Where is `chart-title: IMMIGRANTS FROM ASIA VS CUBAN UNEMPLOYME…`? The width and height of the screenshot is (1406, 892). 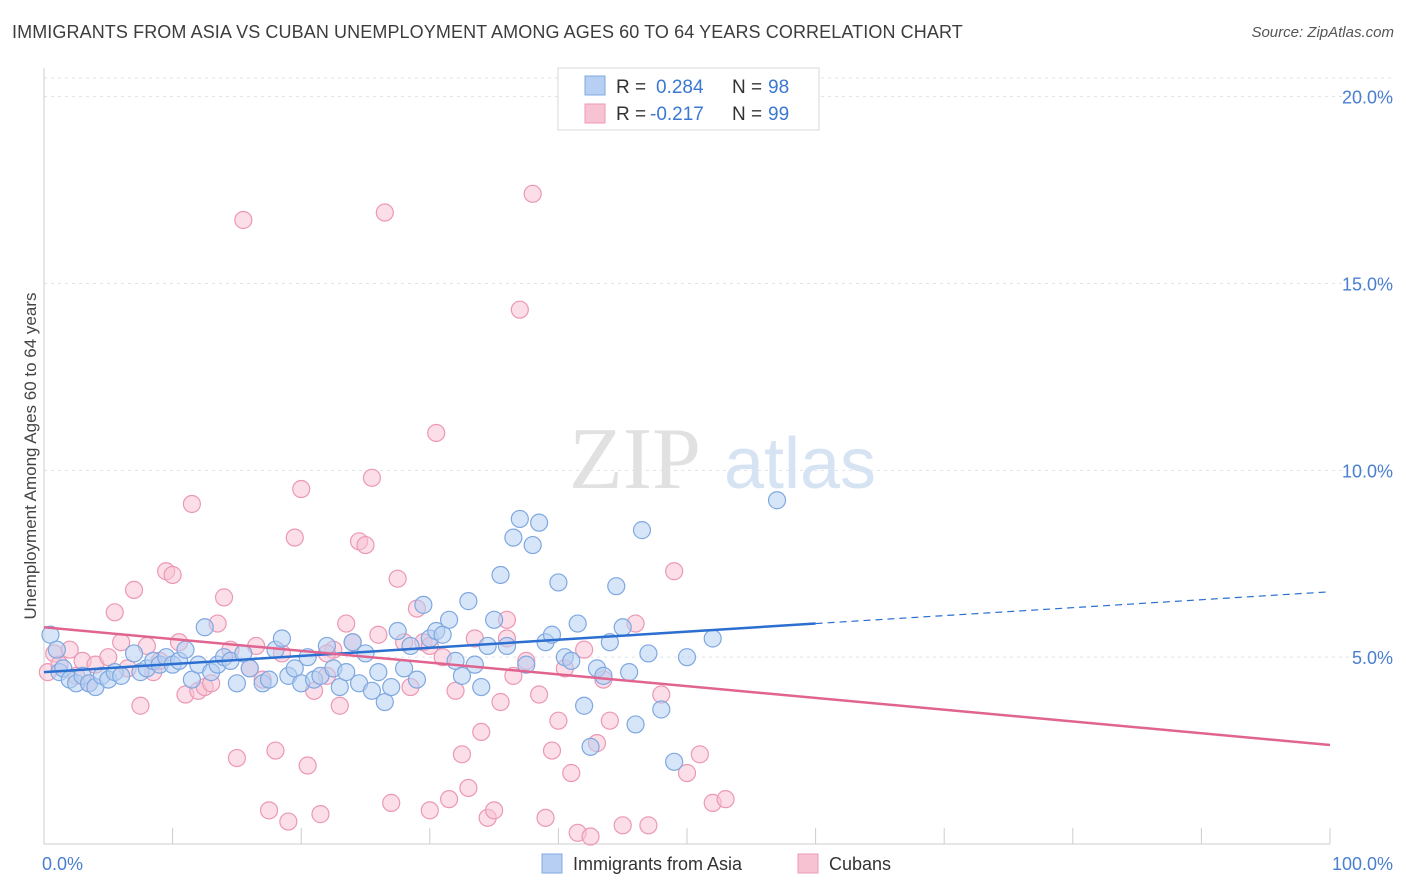 chart-title: IMMIGRANTS FROM ASIA VS CUBAN UNEMPLOYME… is located at coordinates (487, 32).